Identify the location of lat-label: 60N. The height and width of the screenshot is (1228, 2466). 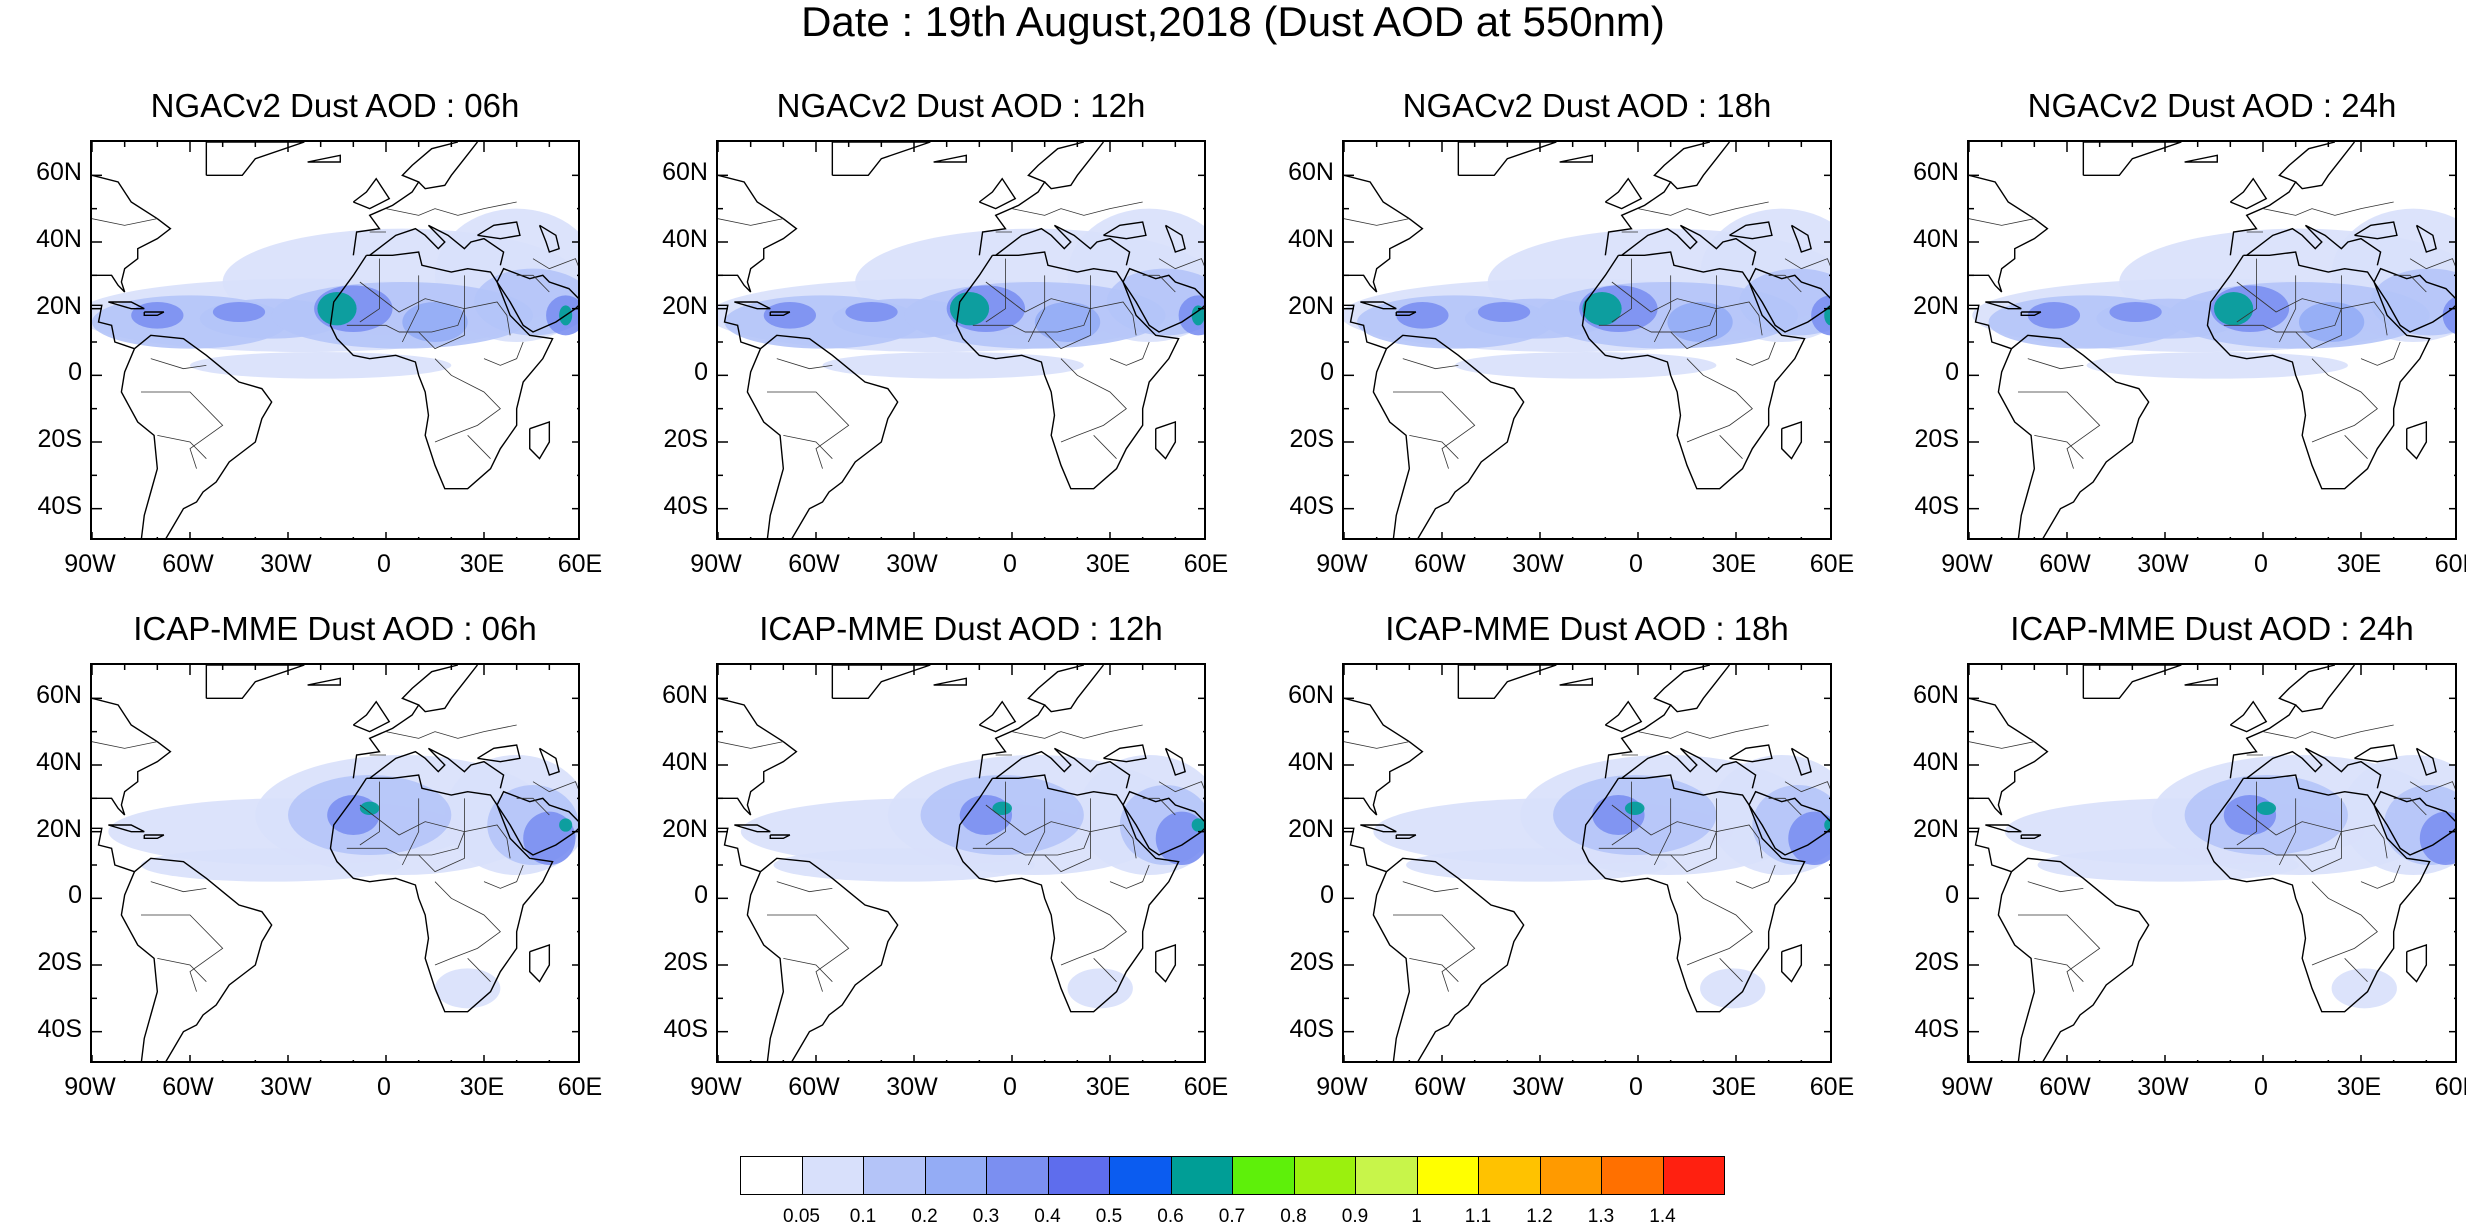
(1936, 172).